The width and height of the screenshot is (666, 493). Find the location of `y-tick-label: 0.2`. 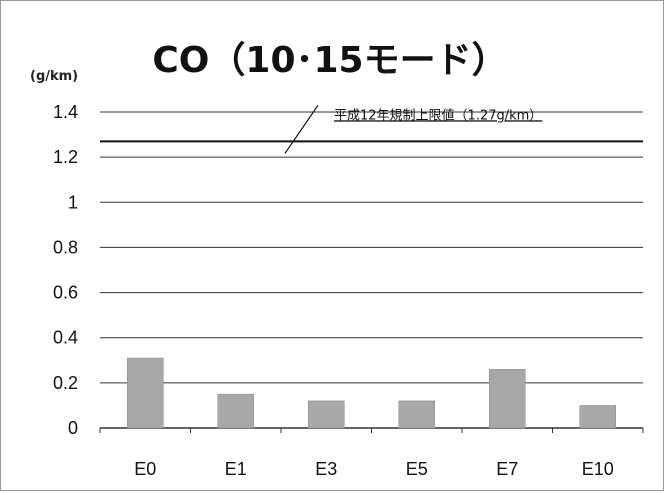

y-tick-label: 0.2 is located at coordinates (65, 383).